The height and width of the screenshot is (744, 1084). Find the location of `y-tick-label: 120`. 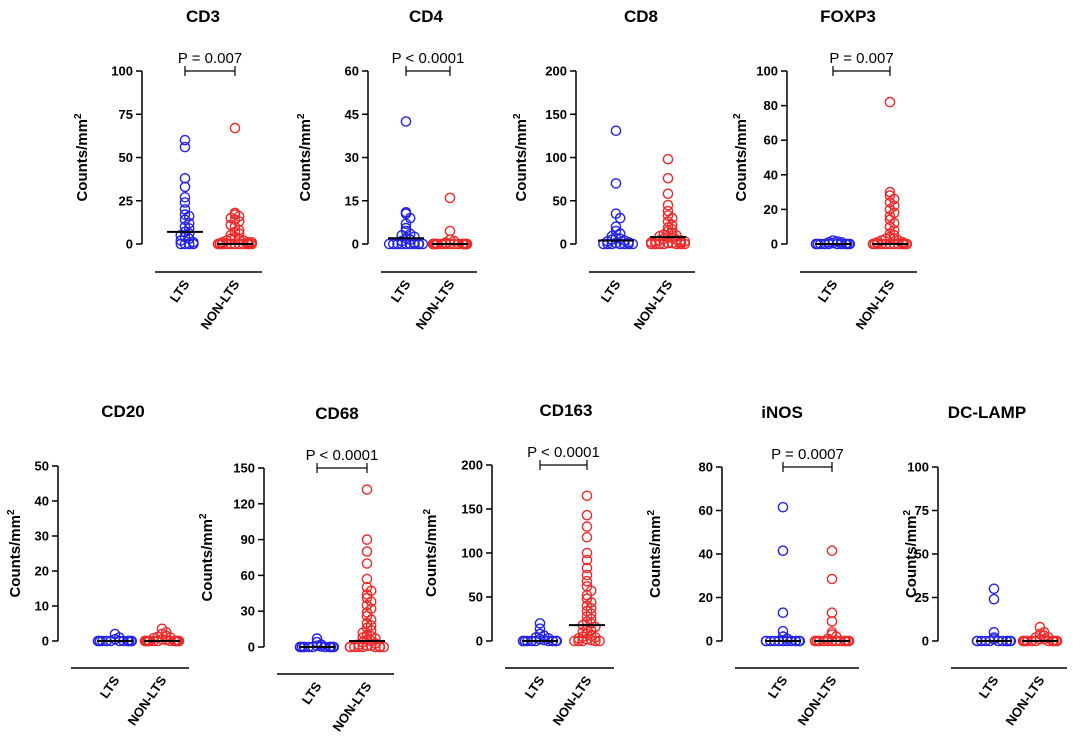

y-tick-label: 120 is located at coordinates (244, 503).